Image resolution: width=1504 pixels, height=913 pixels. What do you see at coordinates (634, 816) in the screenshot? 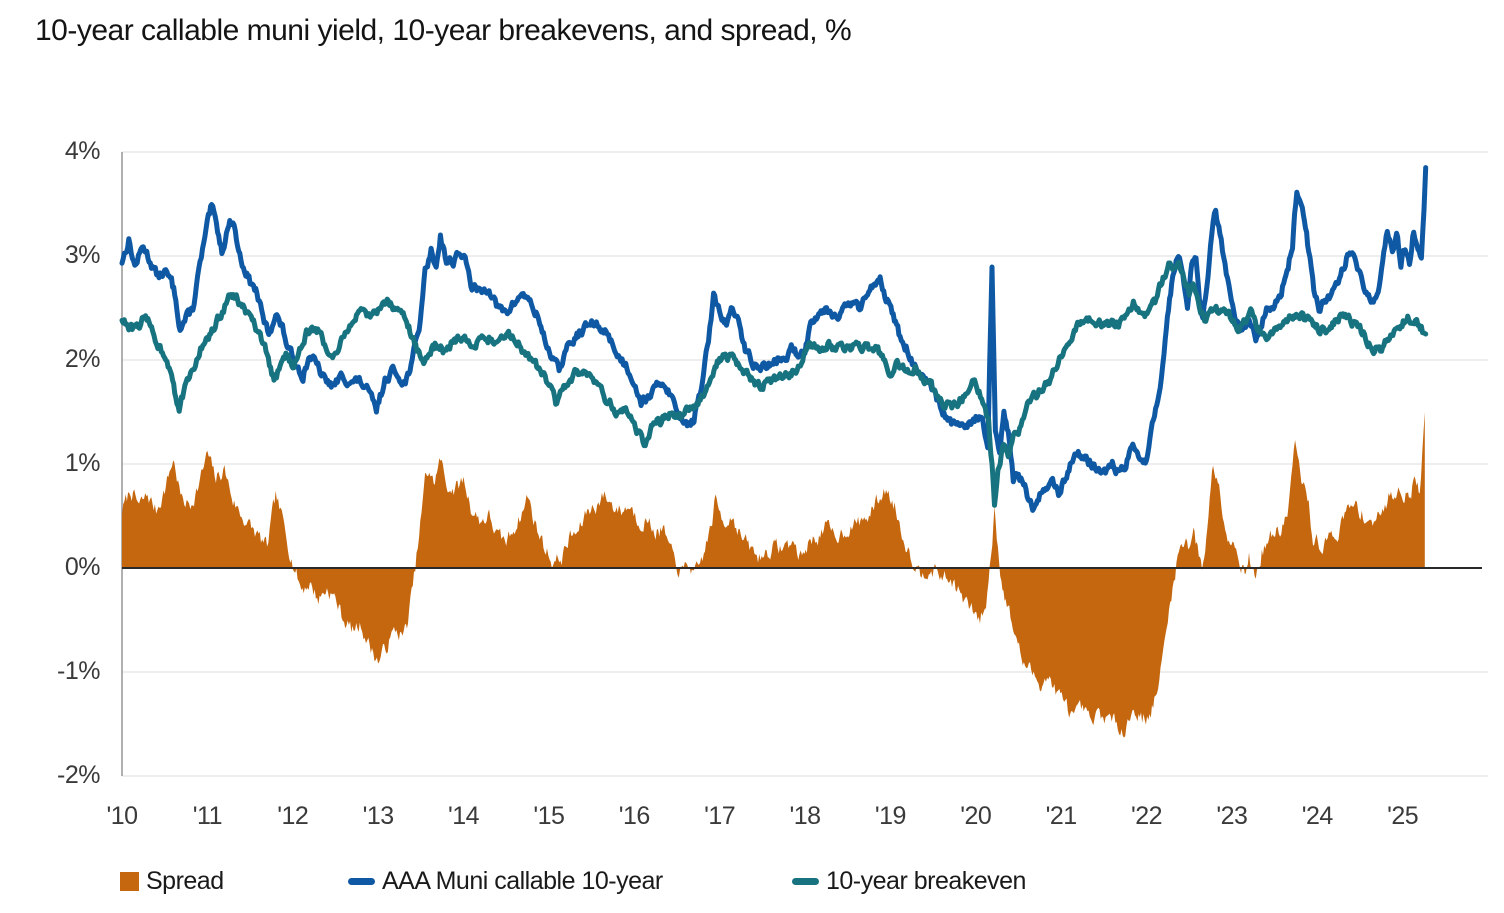
I see `x-tick-label: '16` at bounding box center [634, 816].